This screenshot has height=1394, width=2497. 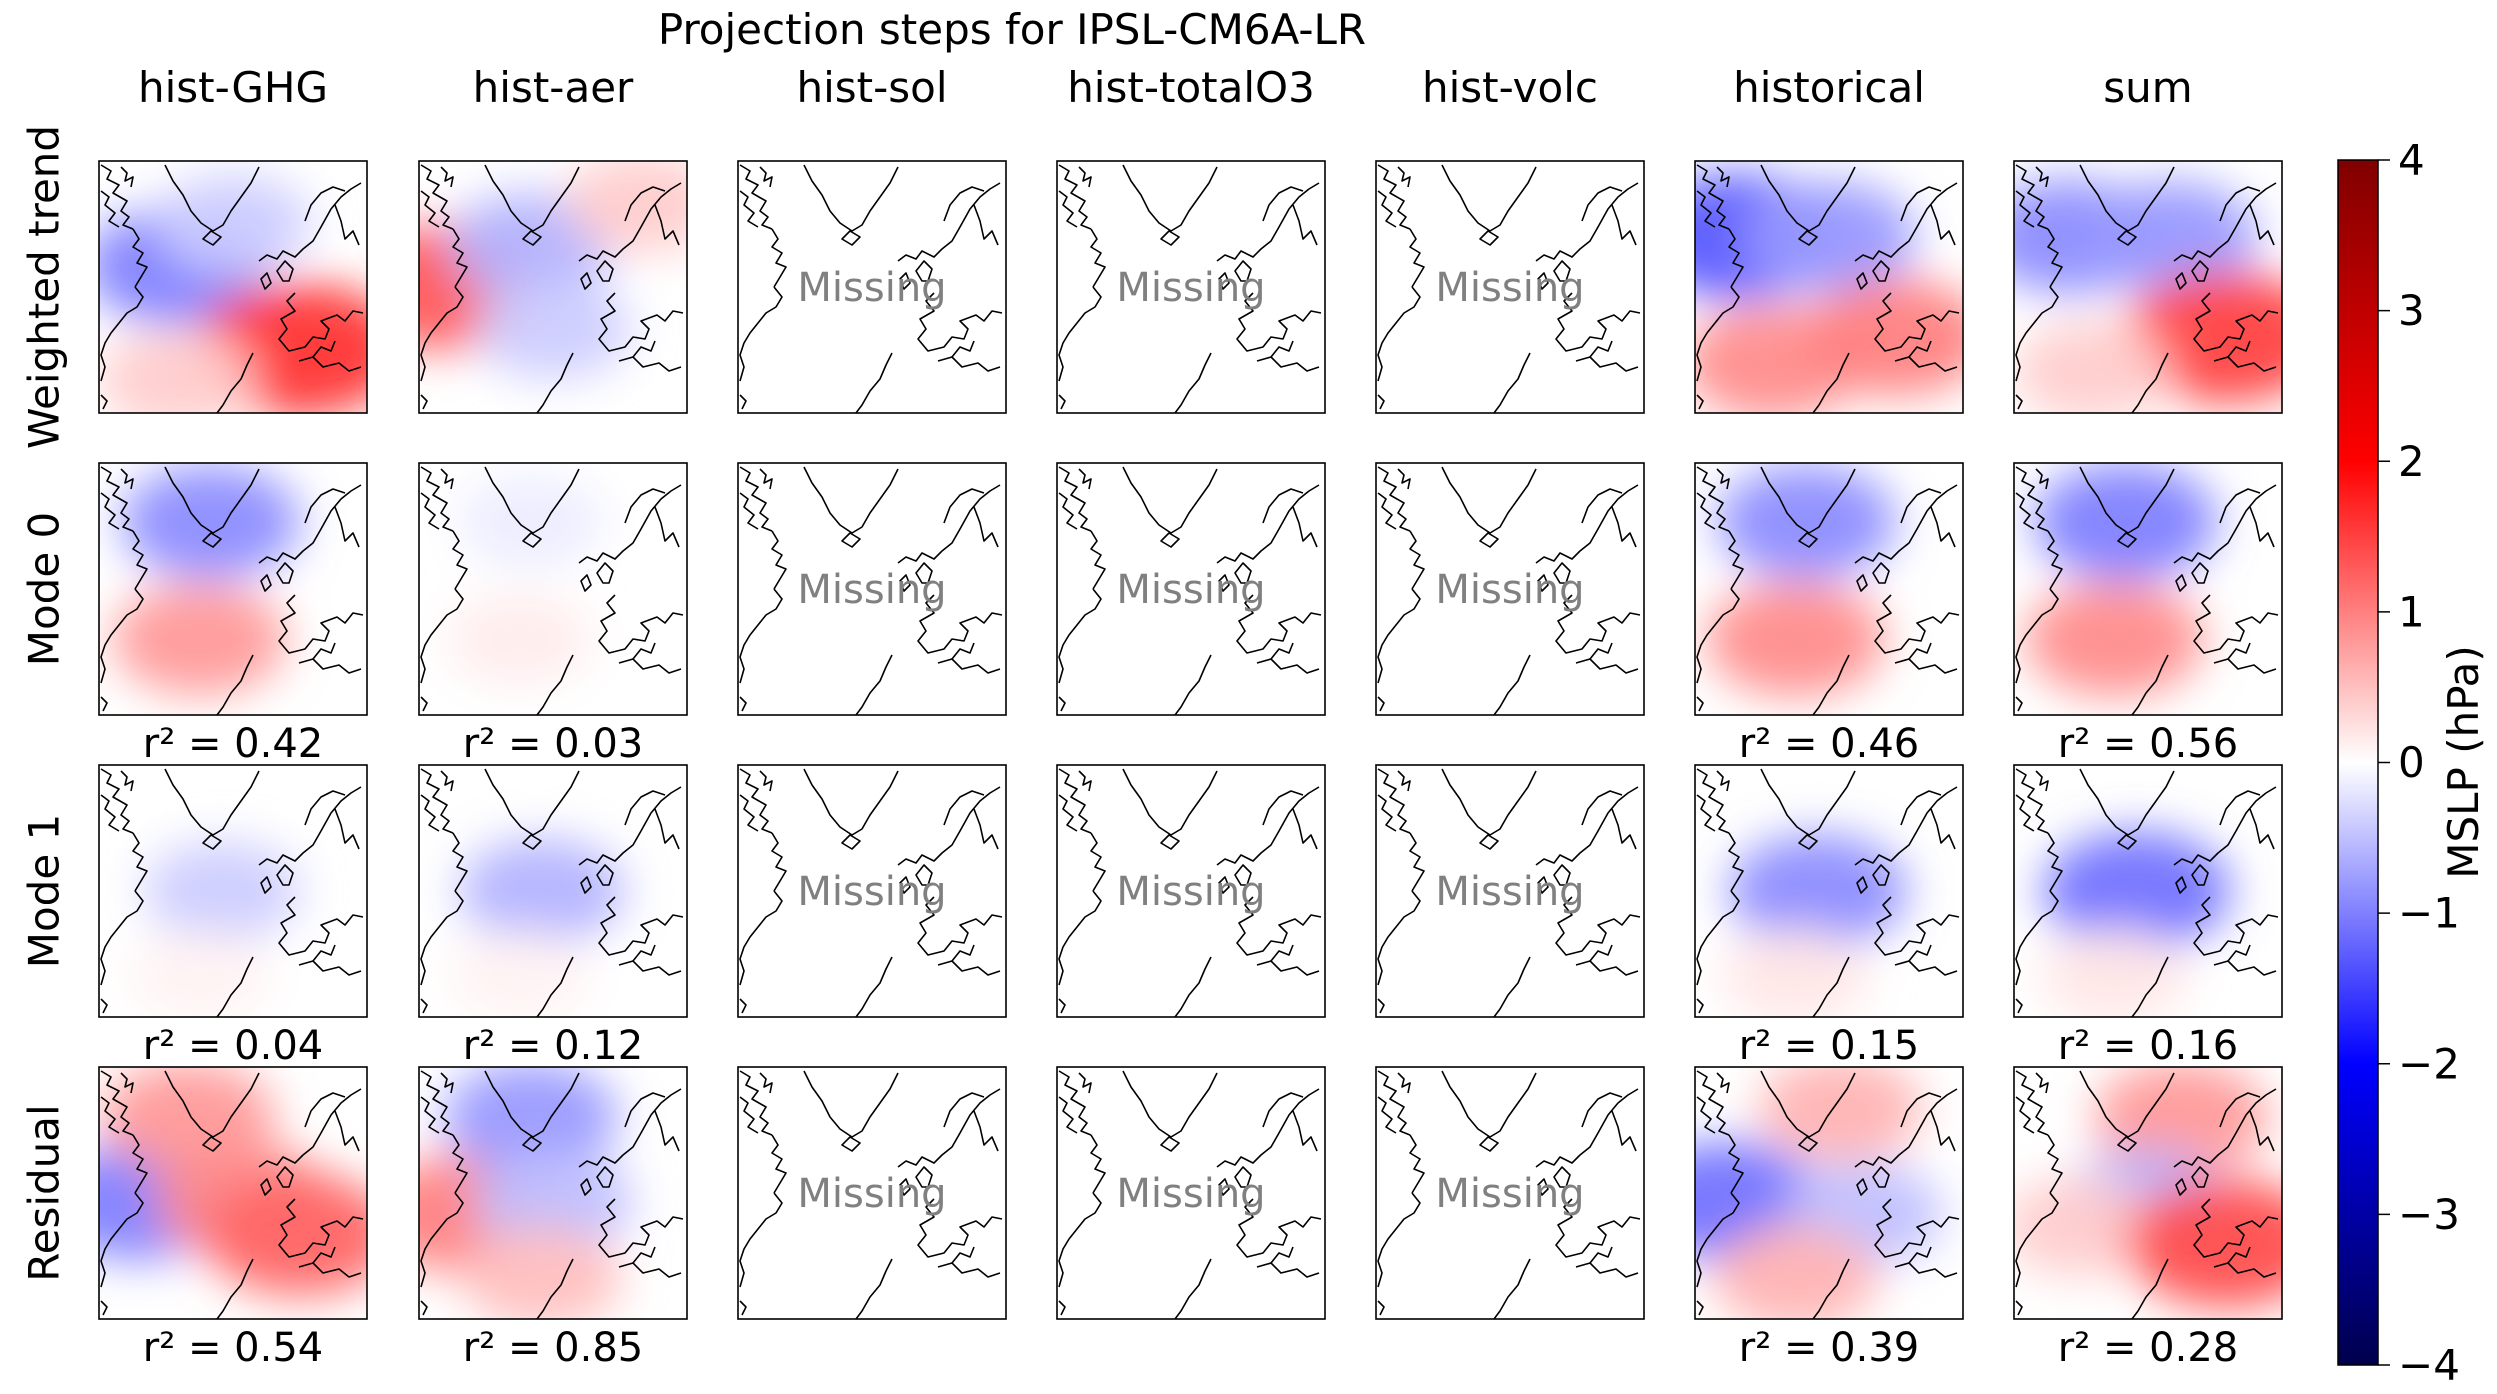 I want to click on map-panel: r² = 0.39, so click(x=1829, y=1218).